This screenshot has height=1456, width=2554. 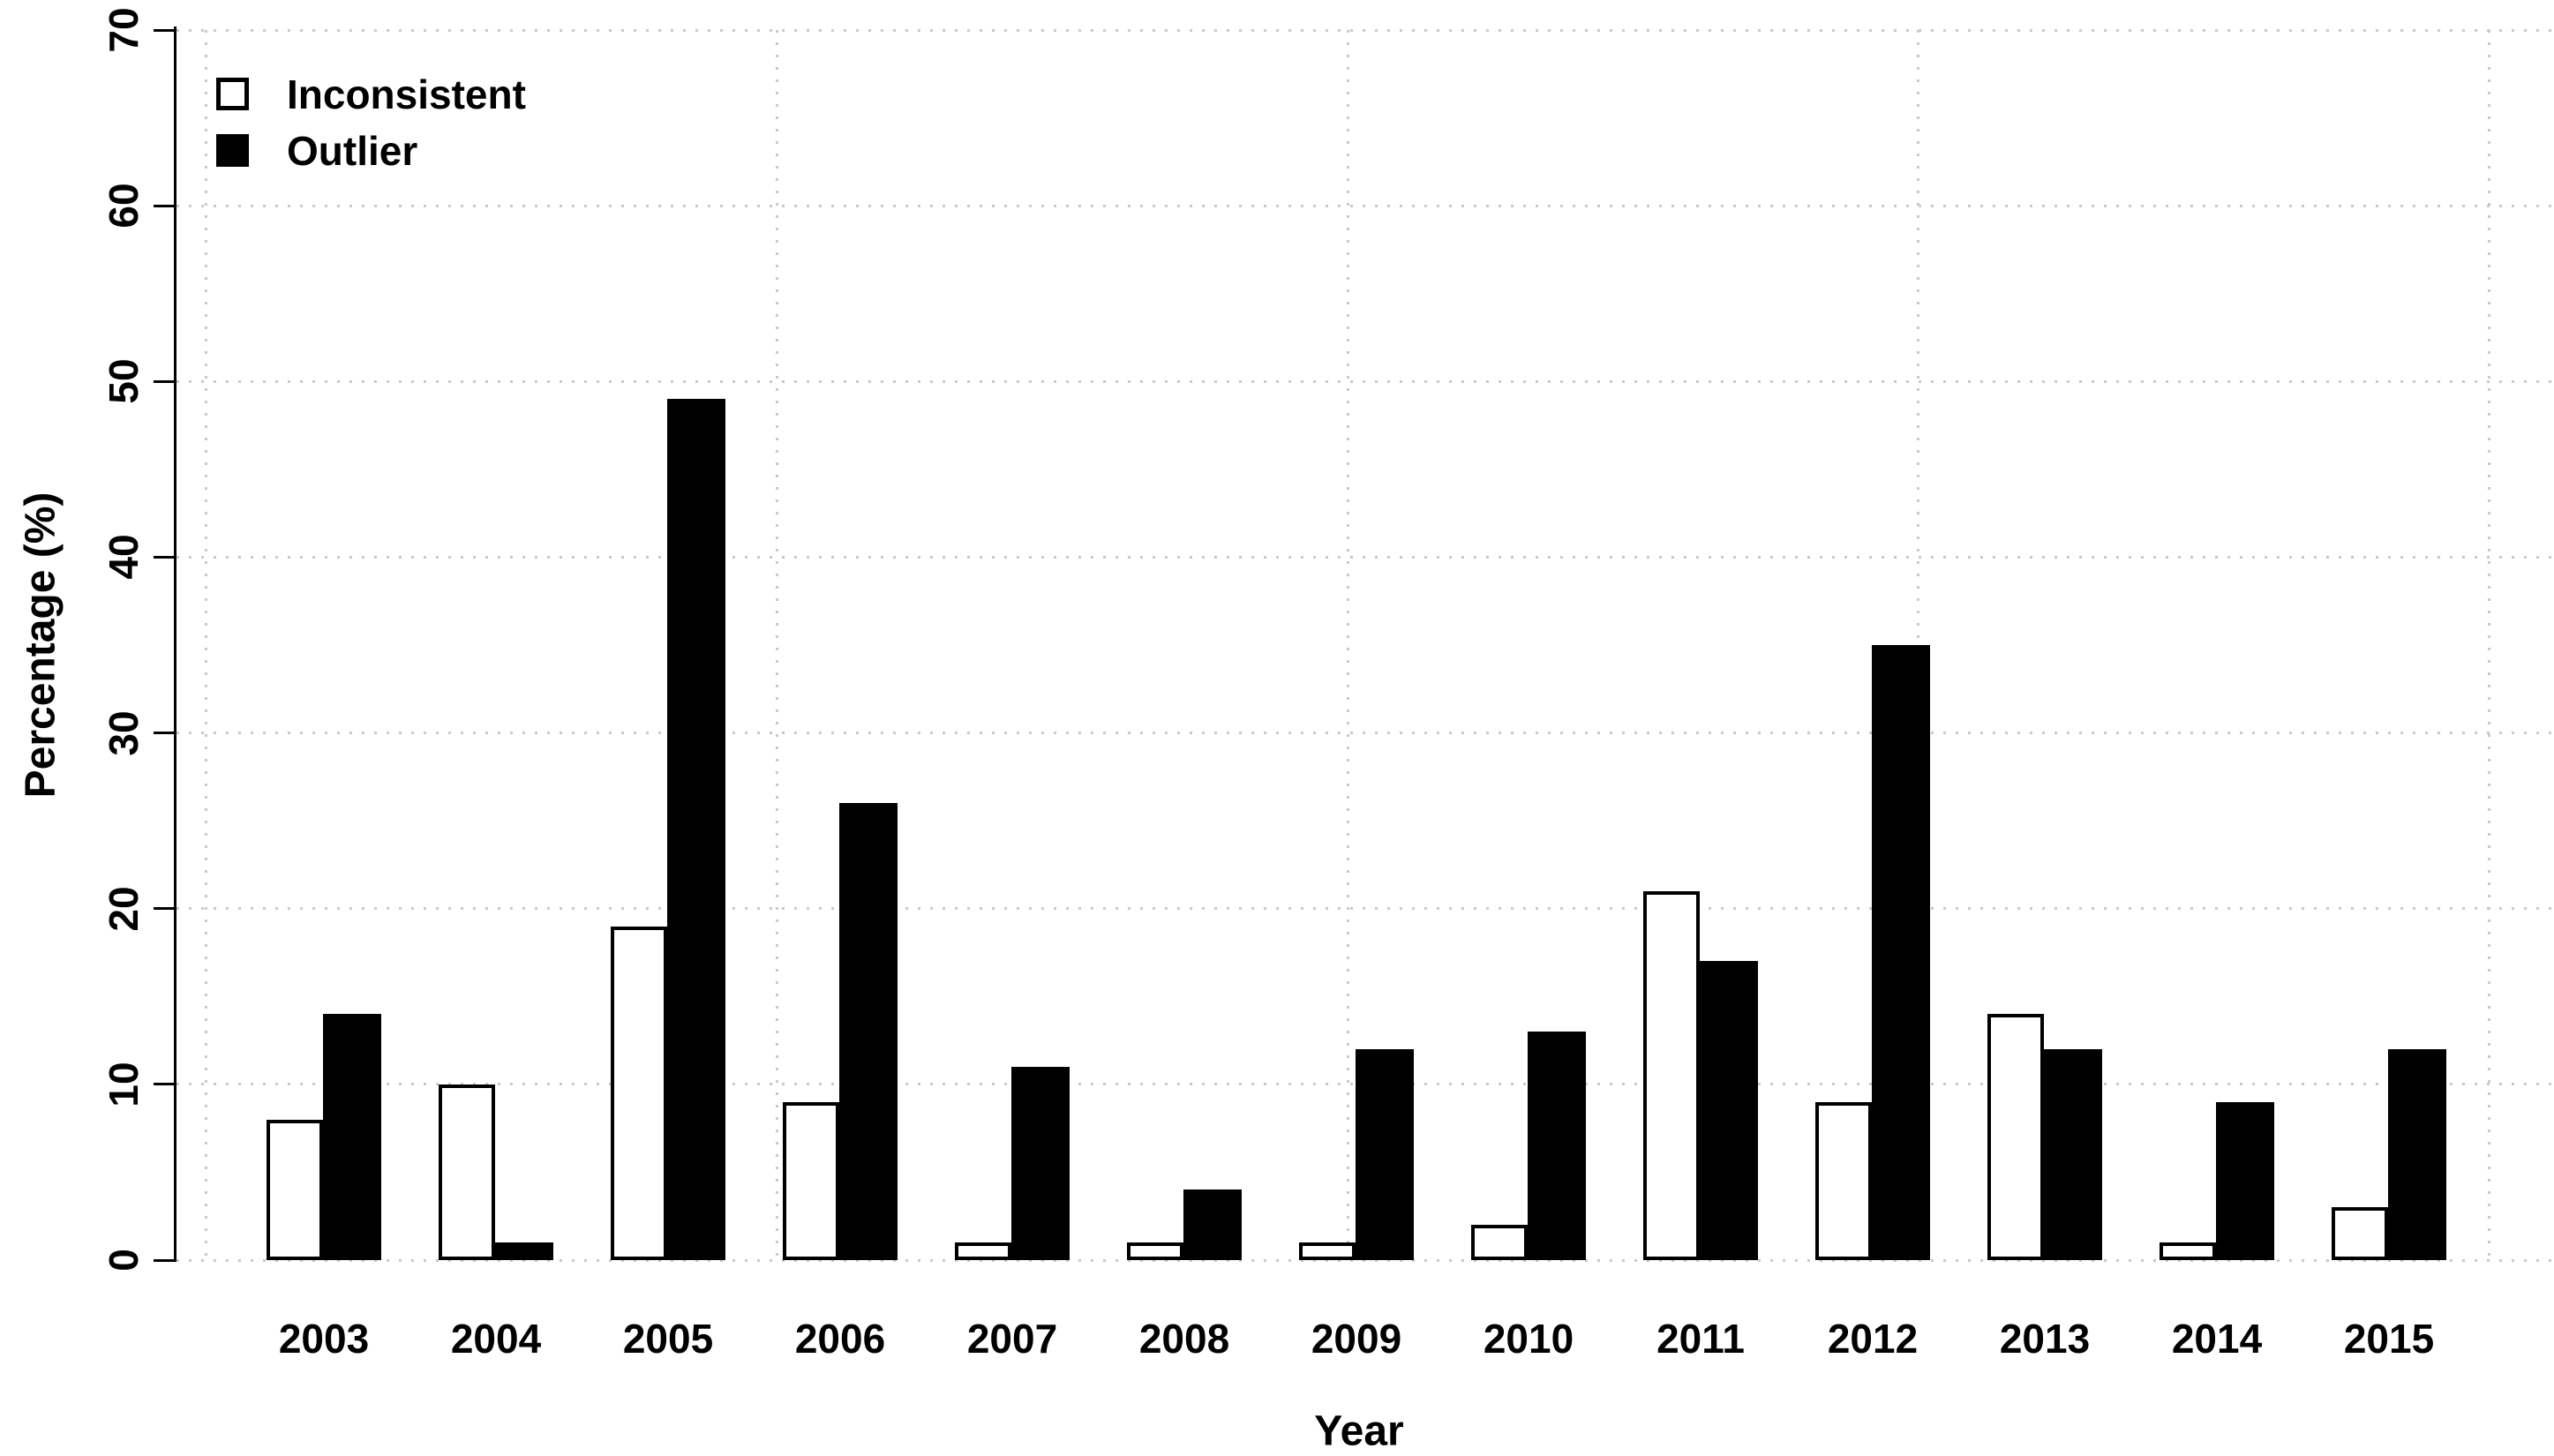 I want to click on bar-inconsistent-2004, so click(x=467, y=1172).